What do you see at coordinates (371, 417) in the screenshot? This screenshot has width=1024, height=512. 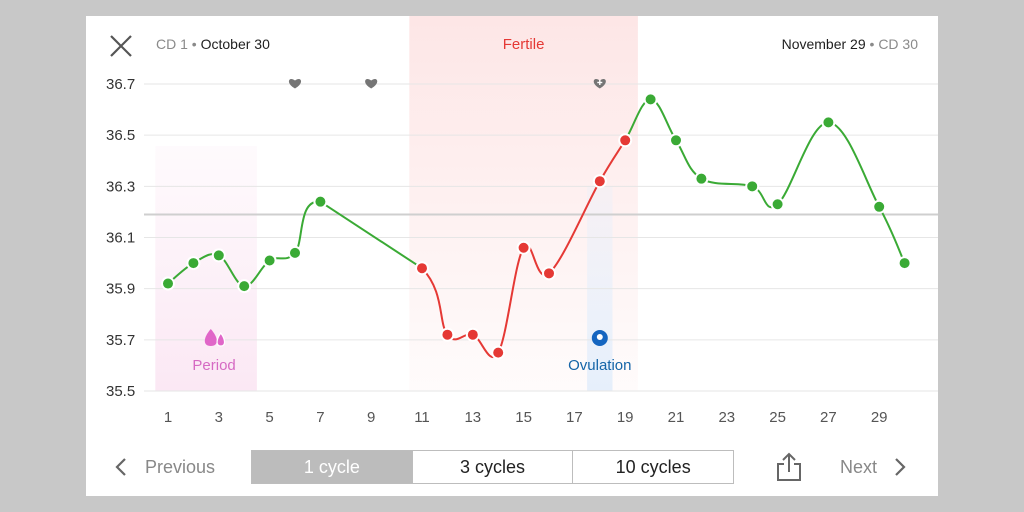 I see `x-tick-label: 9` at bounding box center [371, 417].